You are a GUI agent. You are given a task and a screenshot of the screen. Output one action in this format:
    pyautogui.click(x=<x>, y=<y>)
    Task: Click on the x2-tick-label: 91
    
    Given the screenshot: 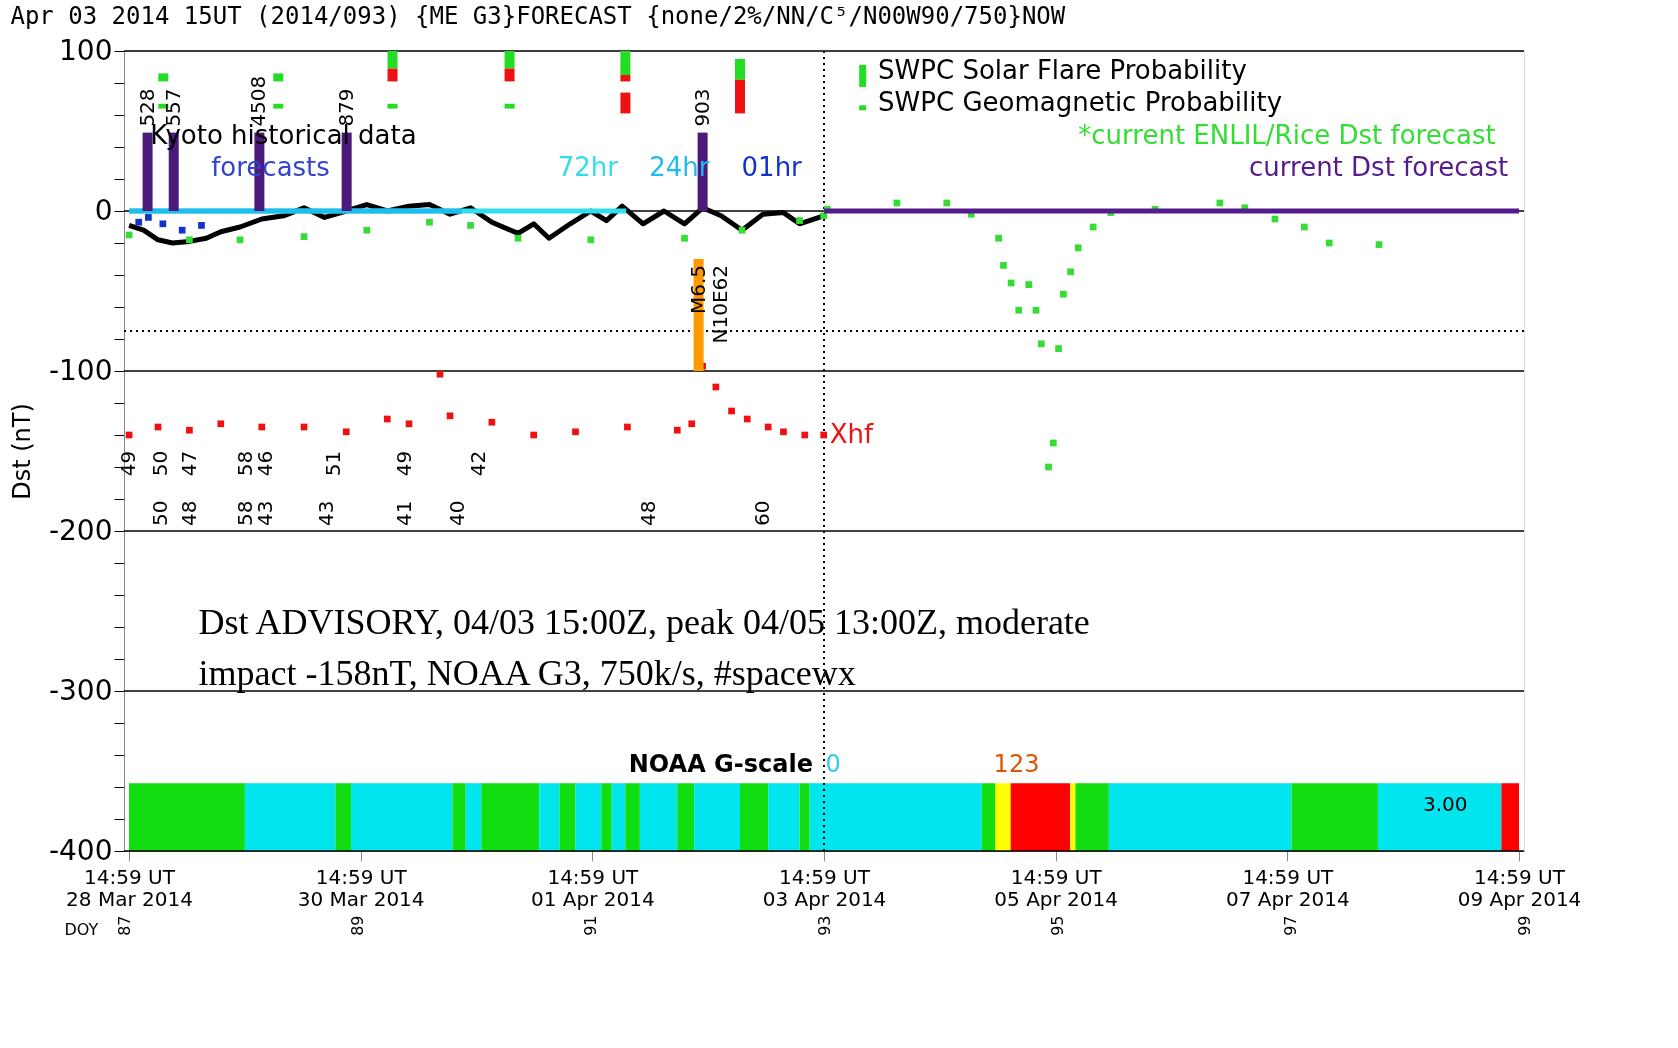 What is the action you would take?
    pyautogui.click(x=591, y=925)
    